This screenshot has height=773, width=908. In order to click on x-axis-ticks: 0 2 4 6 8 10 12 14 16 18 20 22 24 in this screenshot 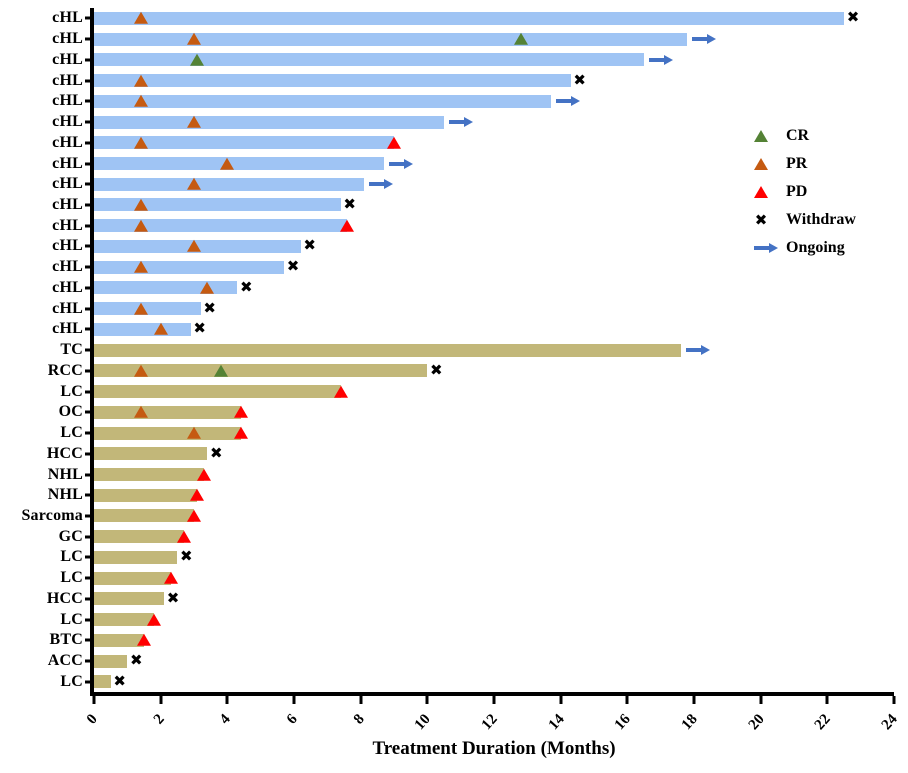, I will do `click(492, 728)`.